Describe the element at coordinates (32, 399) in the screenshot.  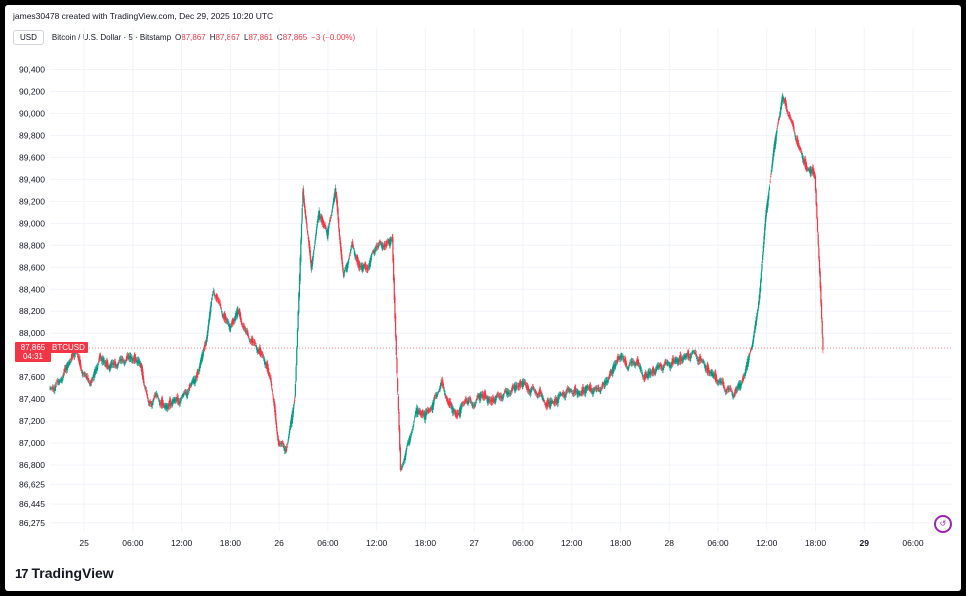
I see `y-tick-label: 87,400` at that location.